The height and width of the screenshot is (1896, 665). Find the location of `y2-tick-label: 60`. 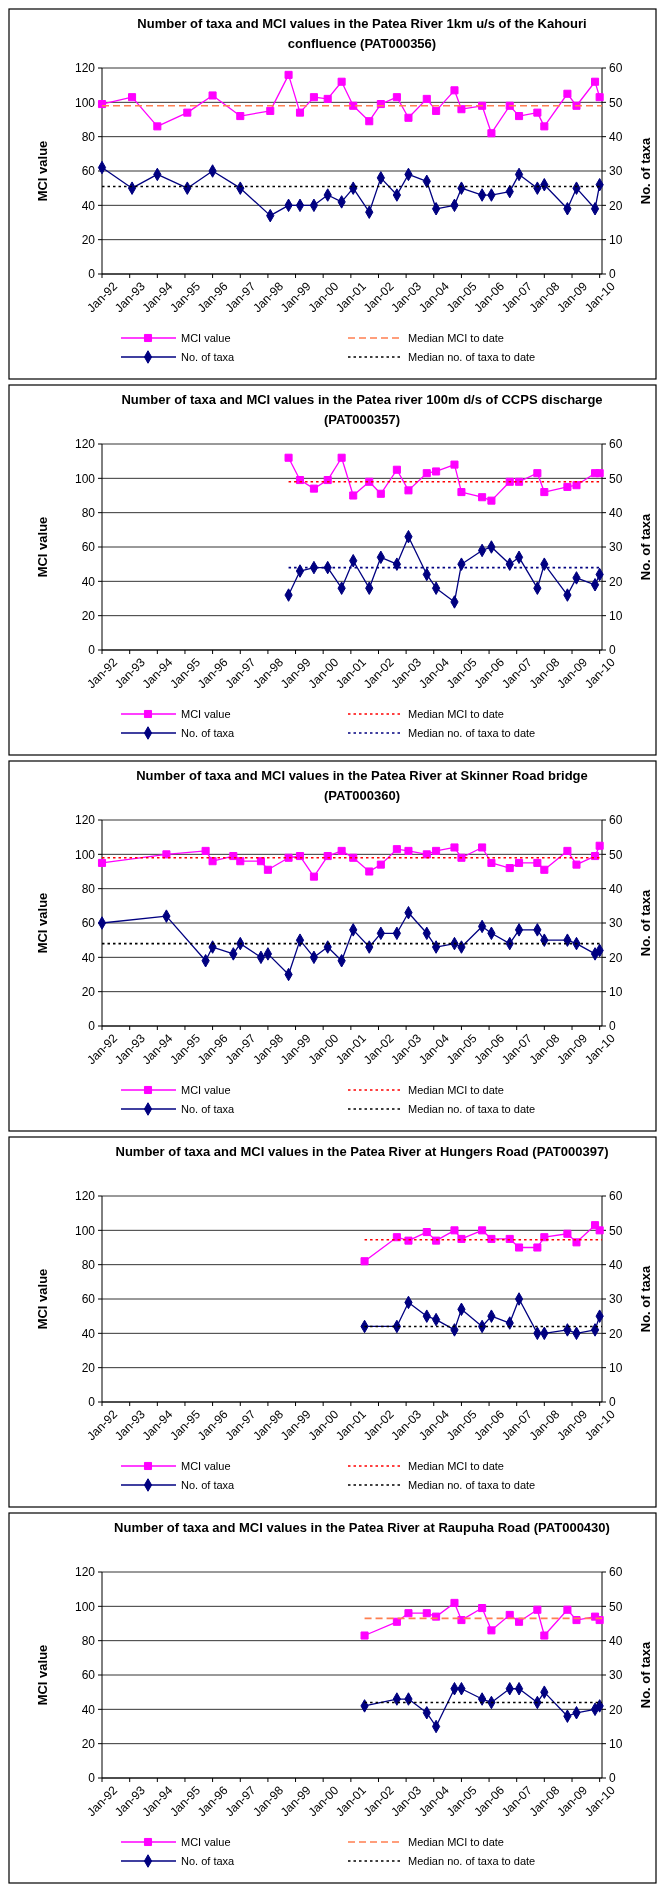

y2-tick-label: 60 is located at coordinates (616, 68).